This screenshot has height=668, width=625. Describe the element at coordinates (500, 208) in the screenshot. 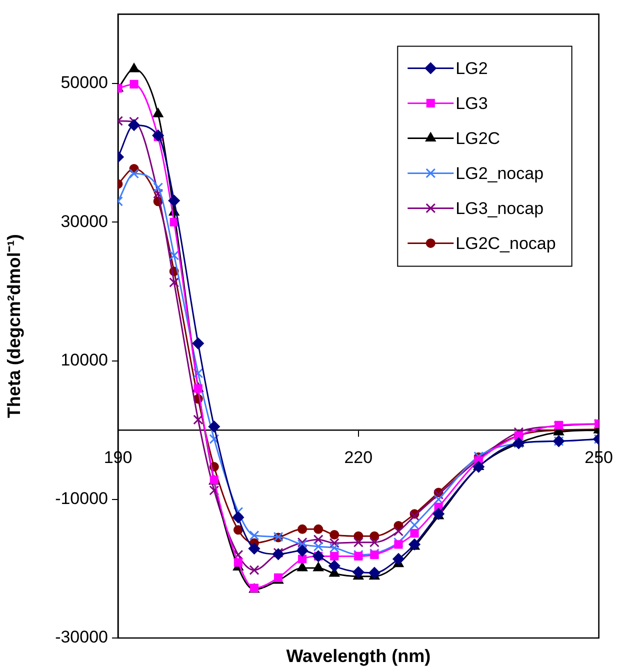

I see `legend-label: LG3_nocap` at that location.